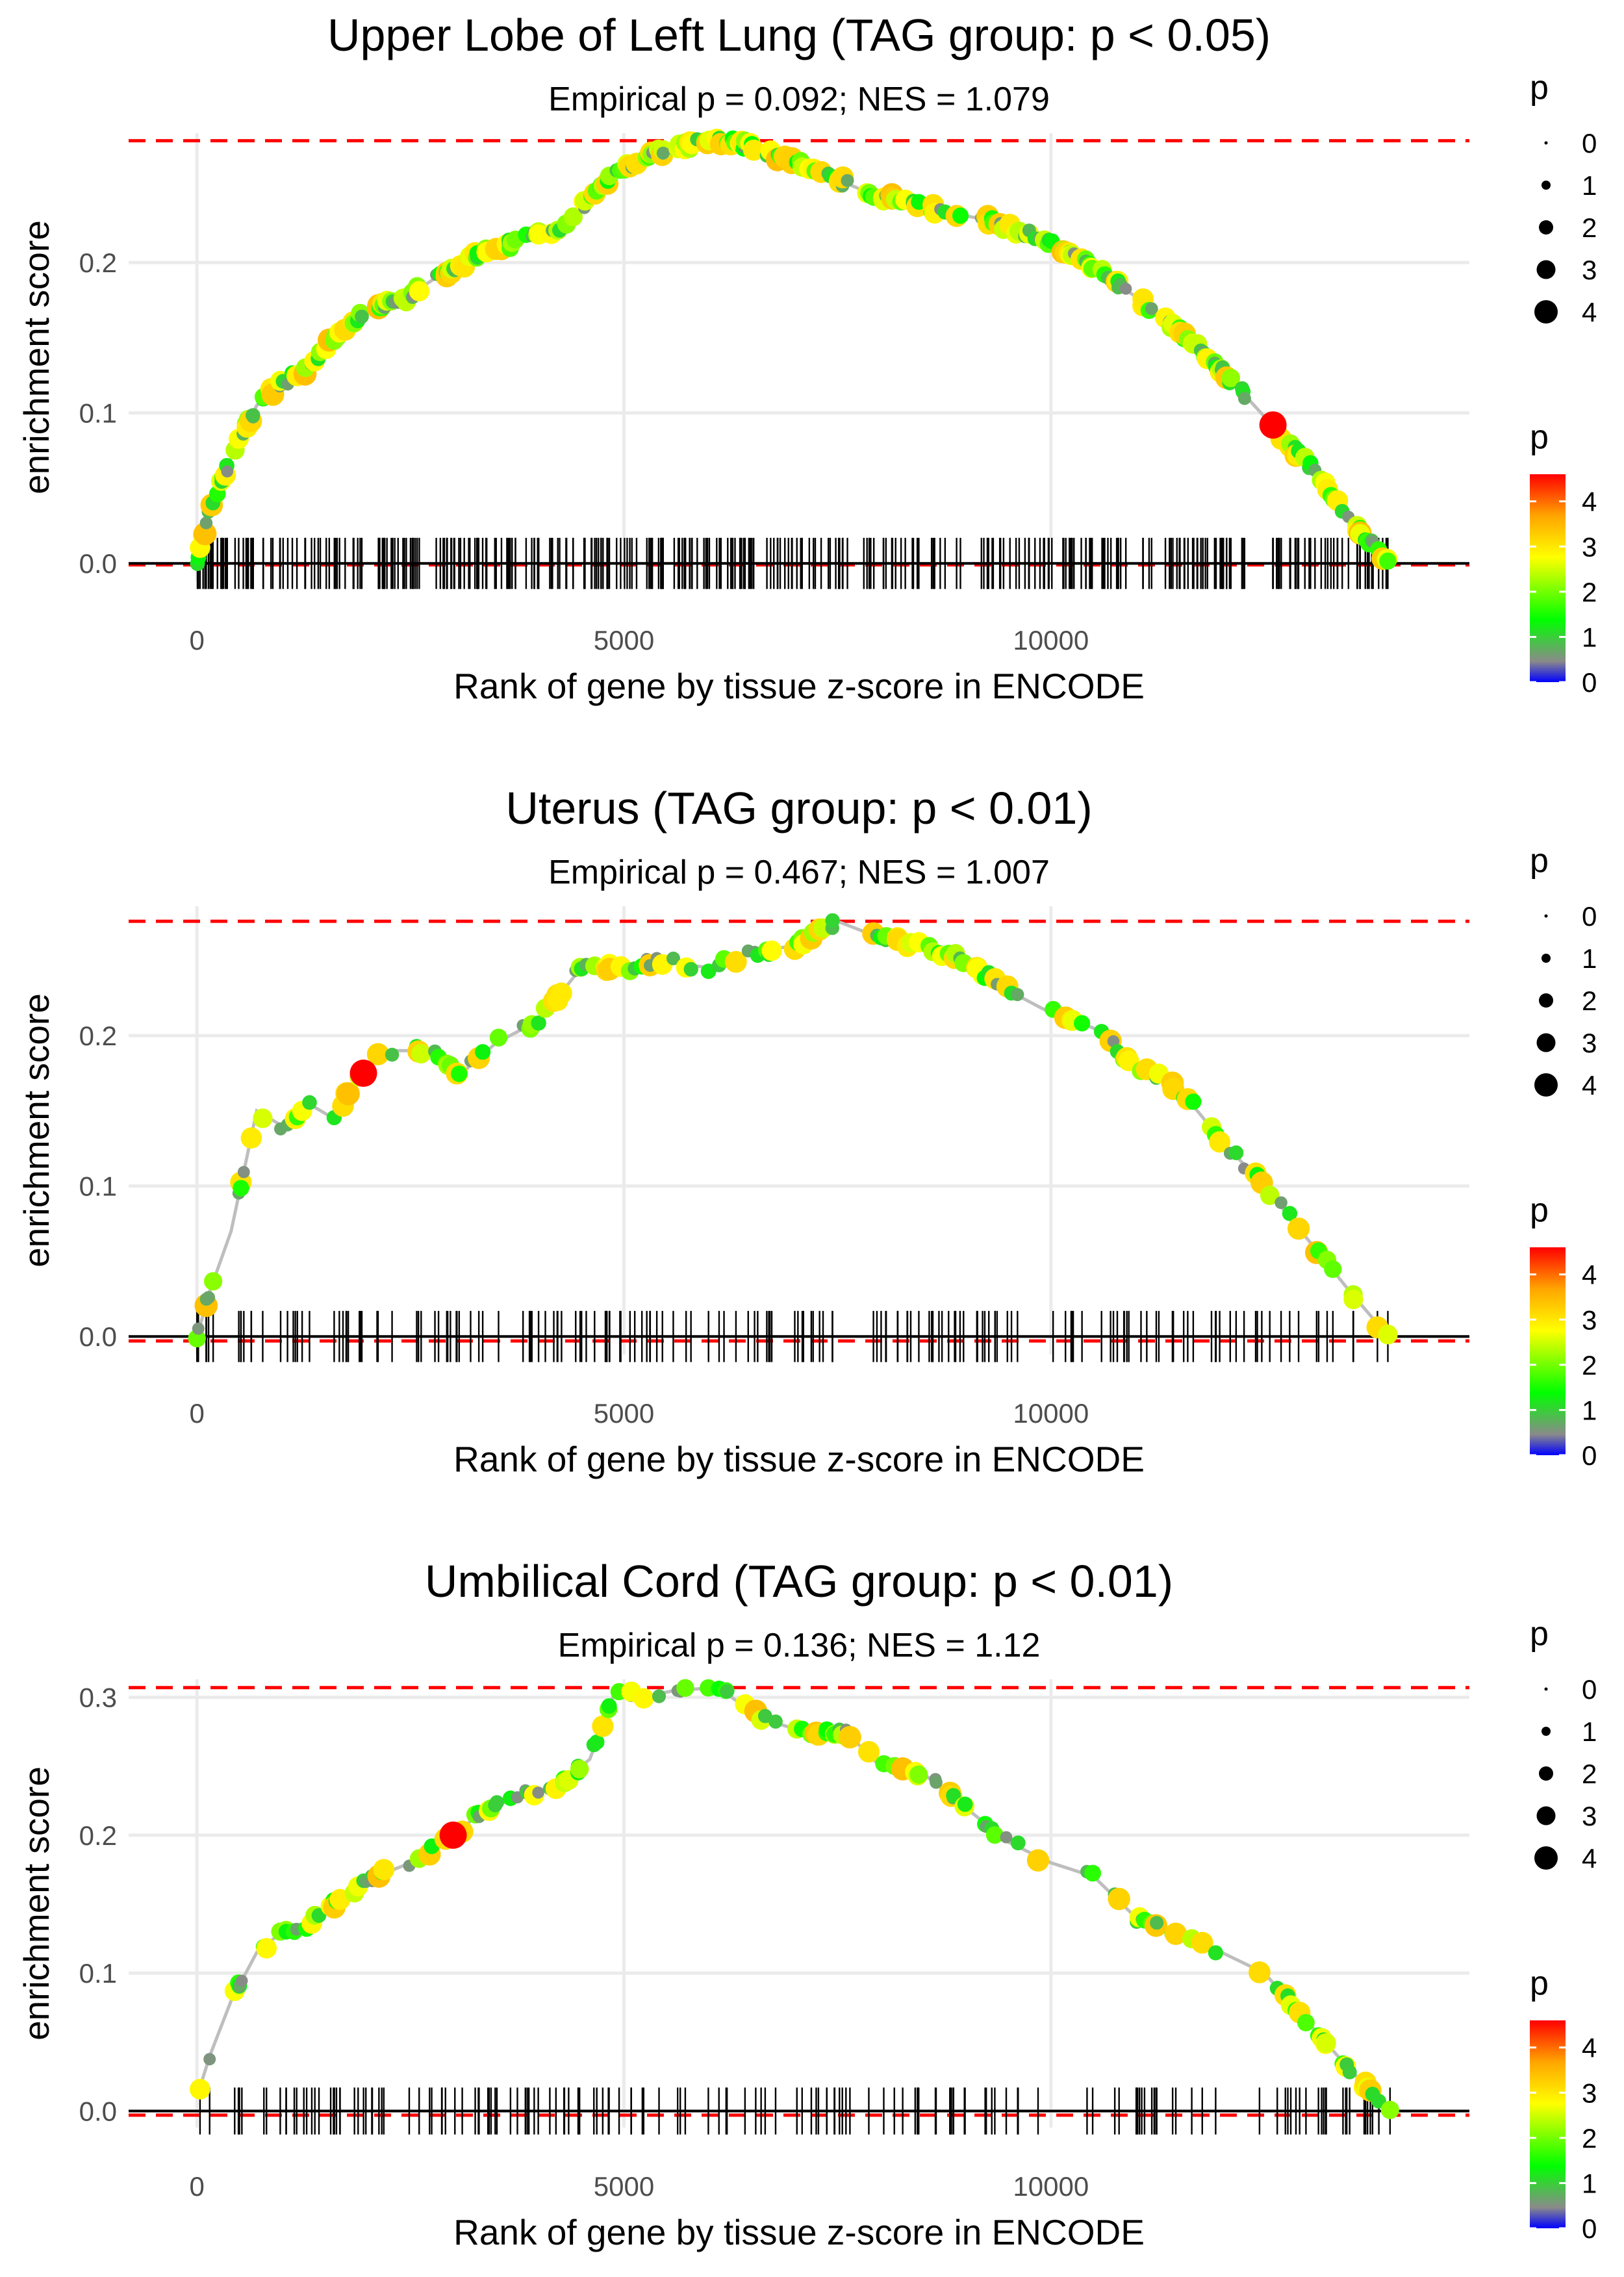 This screenshot has width=1624, height=2277. I want to click on y-tick-label: 0.2, so click(98, 263).